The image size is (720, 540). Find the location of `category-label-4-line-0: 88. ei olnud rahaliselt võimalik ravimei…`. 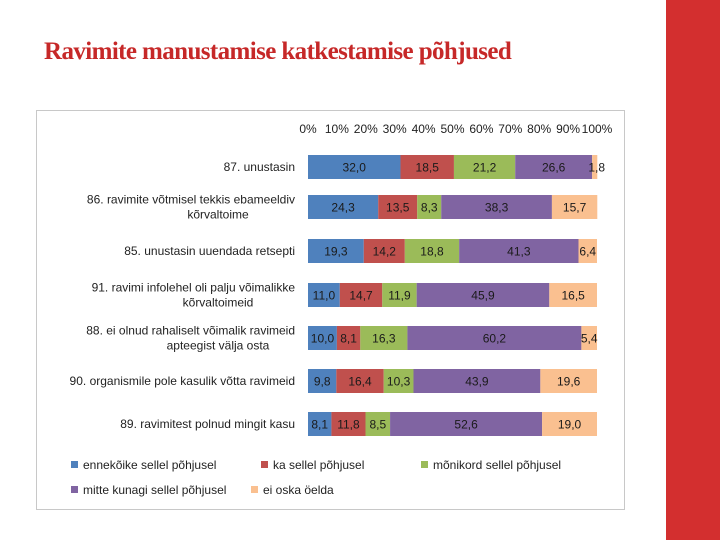

category-label-4-line-0: 88. ei olnud rahaliselt võimalik ravimei… is located at coordinates (190, 331).